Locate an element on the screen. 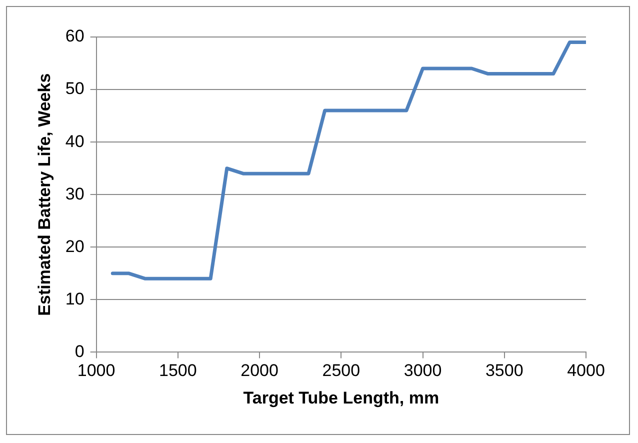 The width and height of the screenshot is (638, 443). y-tick-label: 30 is located at coordinates (74, 194).